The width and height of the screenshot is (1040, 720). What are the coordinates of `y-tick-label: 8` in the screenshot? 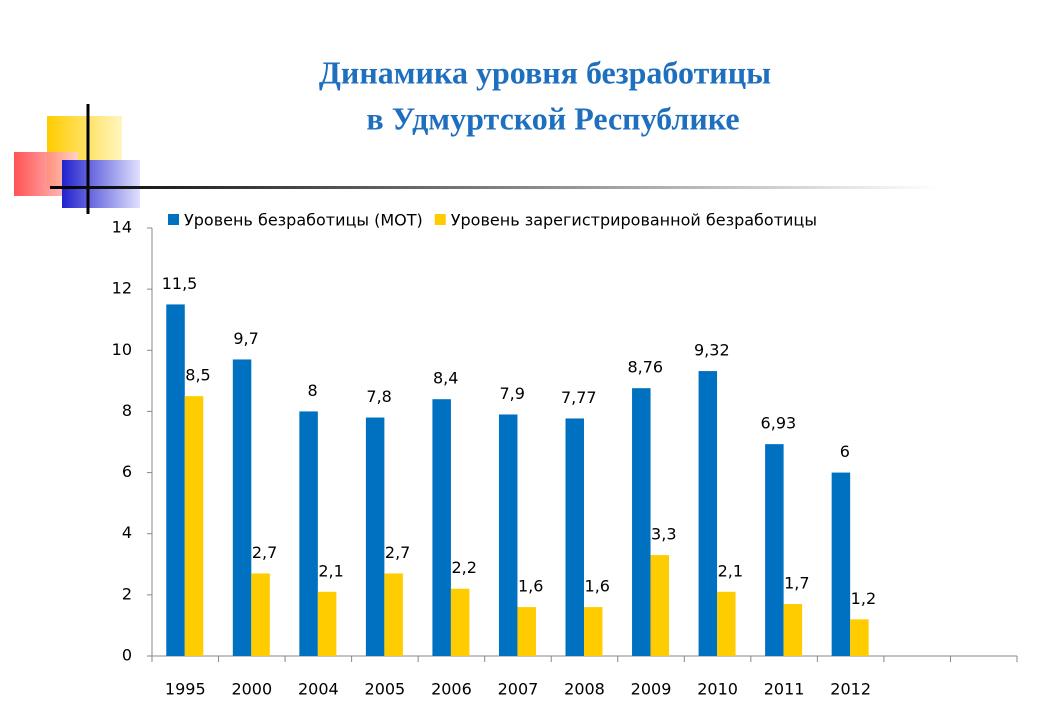 It's located at (127, 410).